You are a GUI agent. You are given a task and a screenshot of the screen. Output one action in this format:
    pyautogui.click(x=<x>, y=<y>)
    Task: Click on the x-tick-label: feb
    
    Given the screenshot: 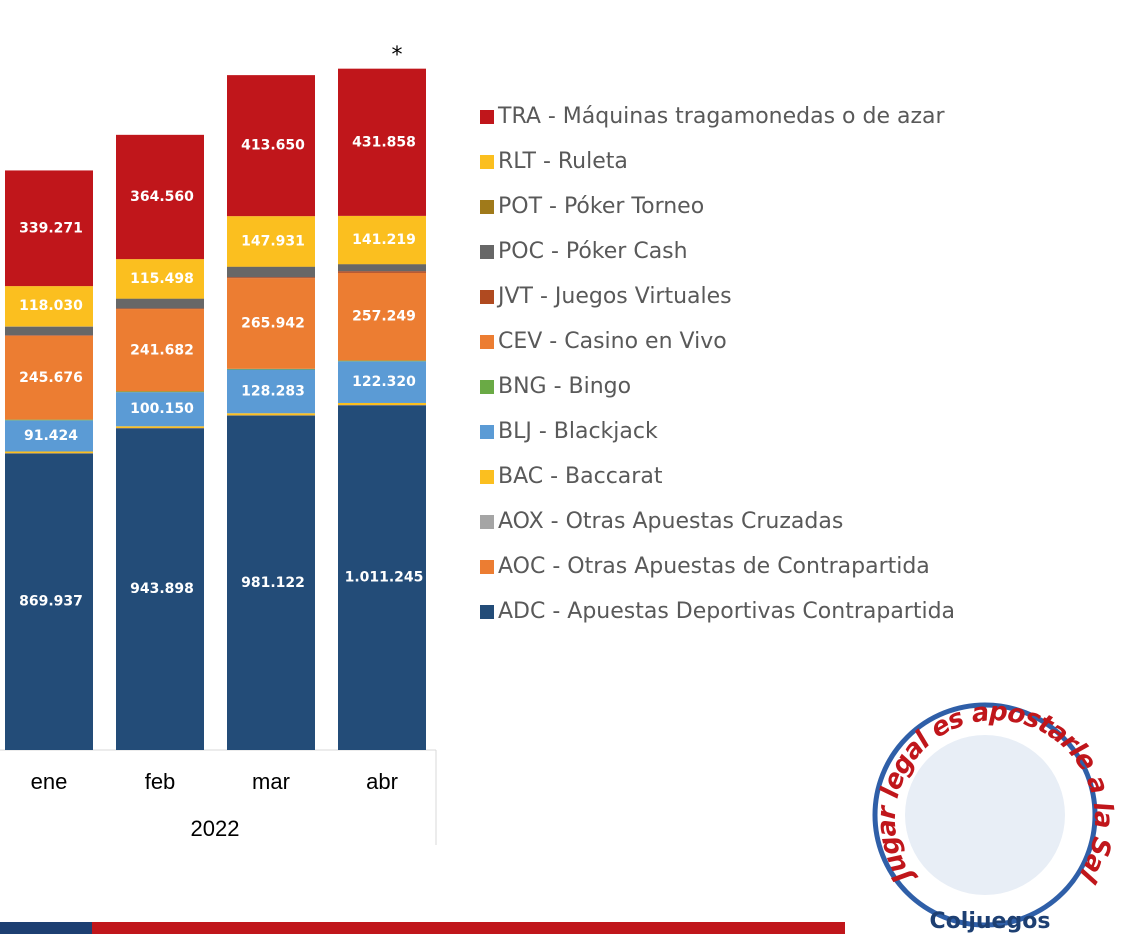 What is the action you would take?
    pyautogui.click(x=160, y=781)
    